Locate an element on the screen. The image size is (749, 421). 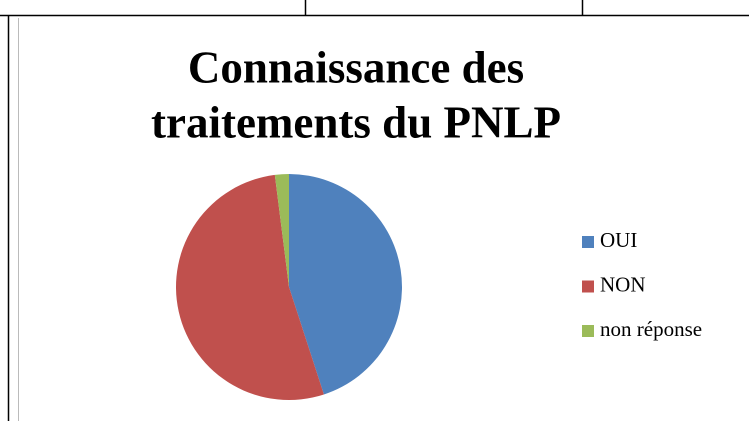
legend-label: OUI is located at coordinates (618, 240).